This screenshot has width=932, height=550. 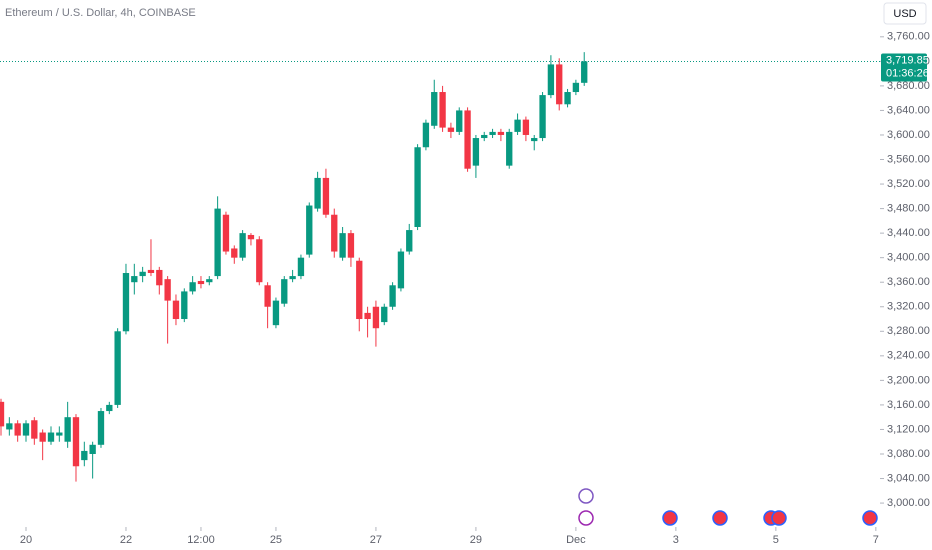 What do you see at coordinates (908, 258) in the screenshot?
I see `y-tick-label: 3,400.00` at bounding box center [908, 258].